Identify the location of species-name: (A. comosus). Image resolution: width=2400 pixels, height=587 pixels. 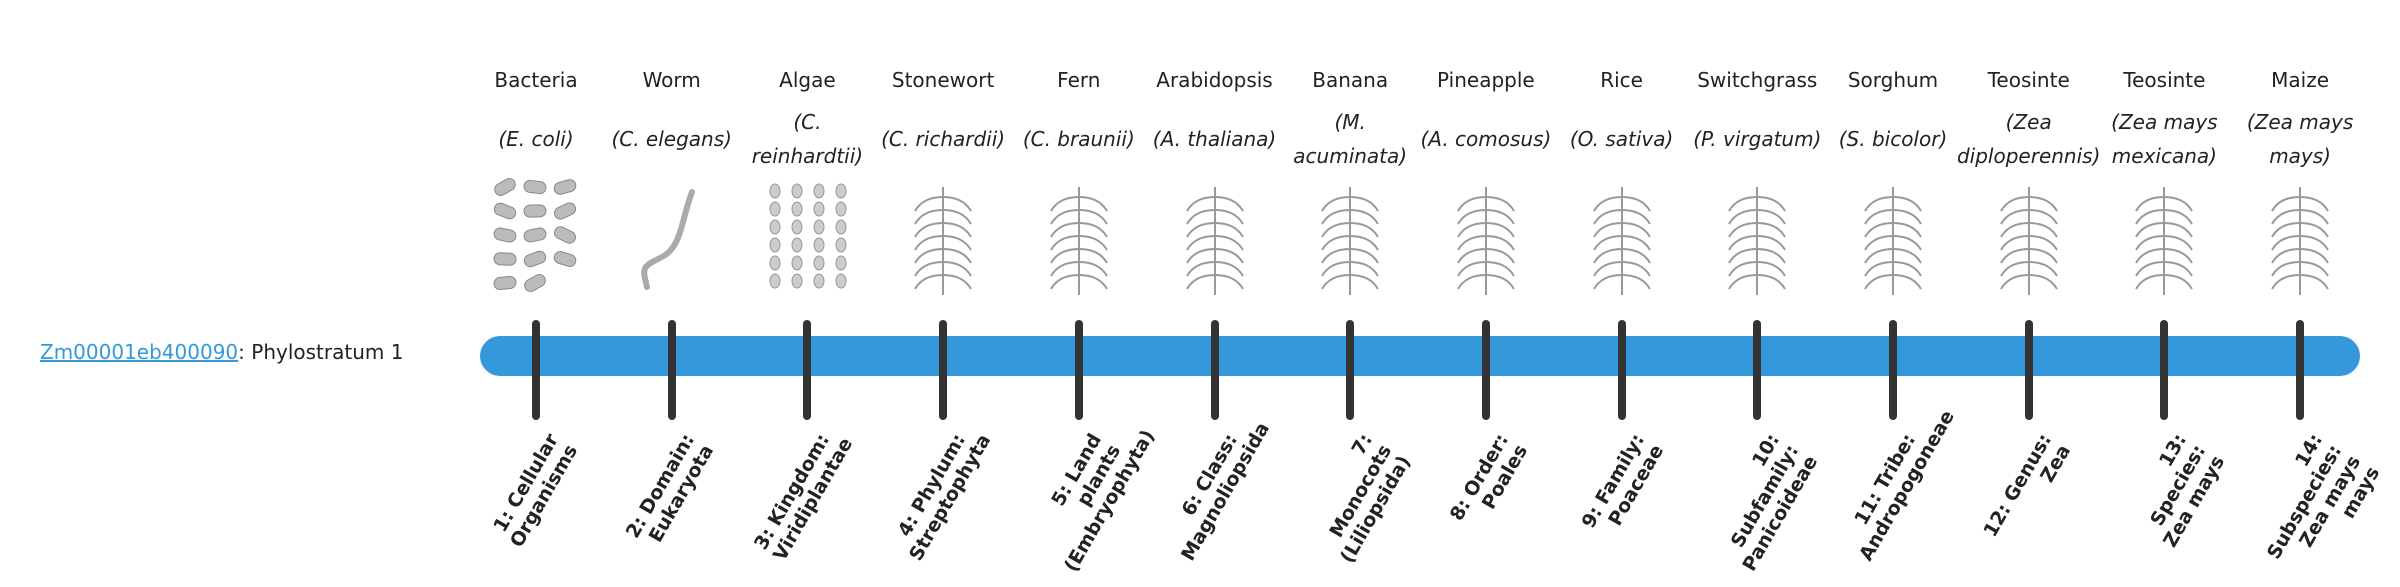
(1486, 139).